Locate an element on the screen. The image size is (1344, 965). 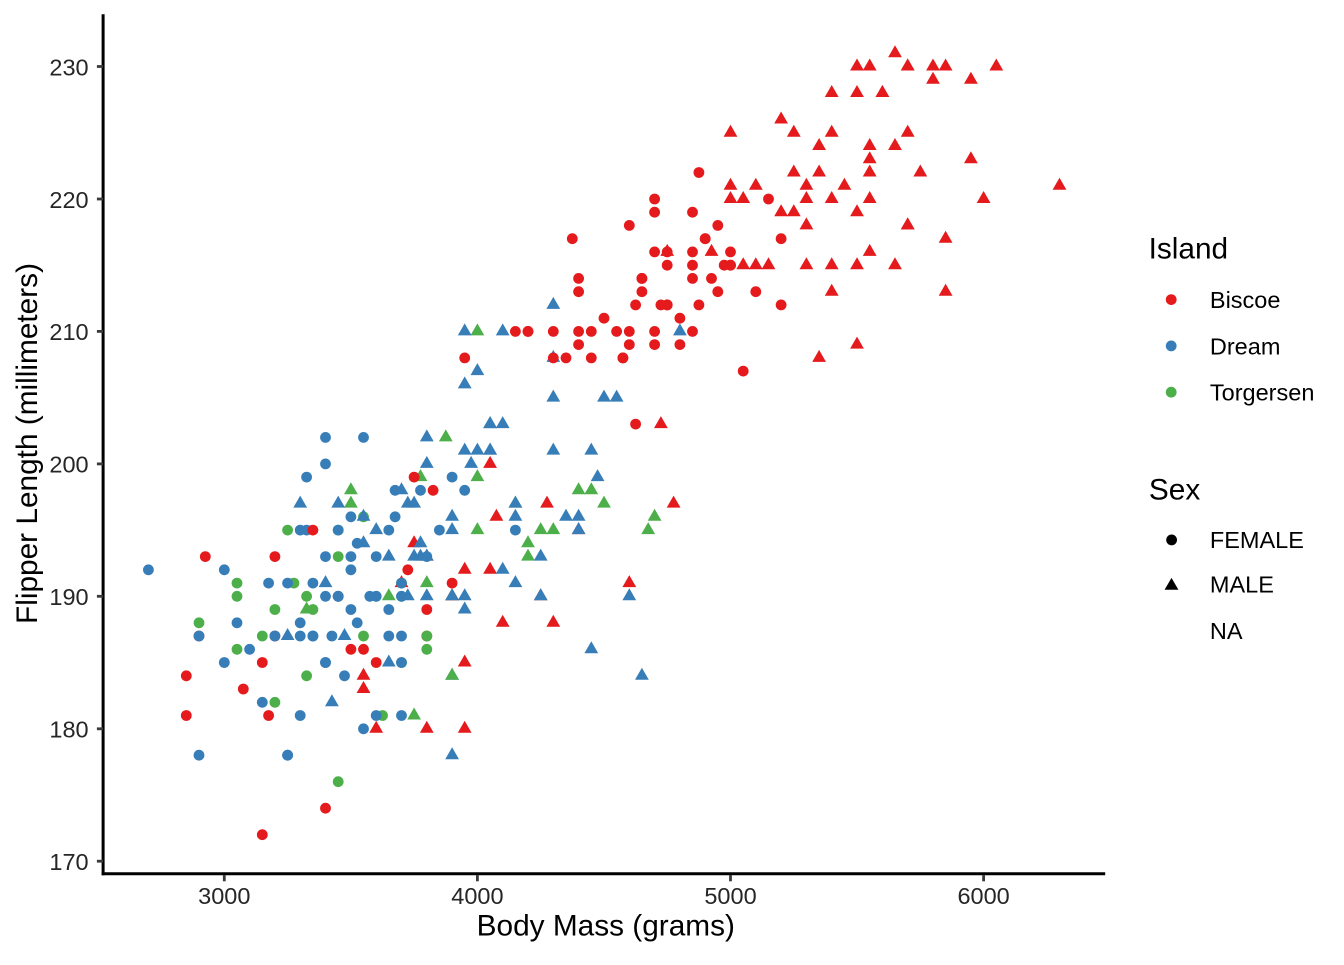
svg-text: MALE is located at coordinates (1242, 585).